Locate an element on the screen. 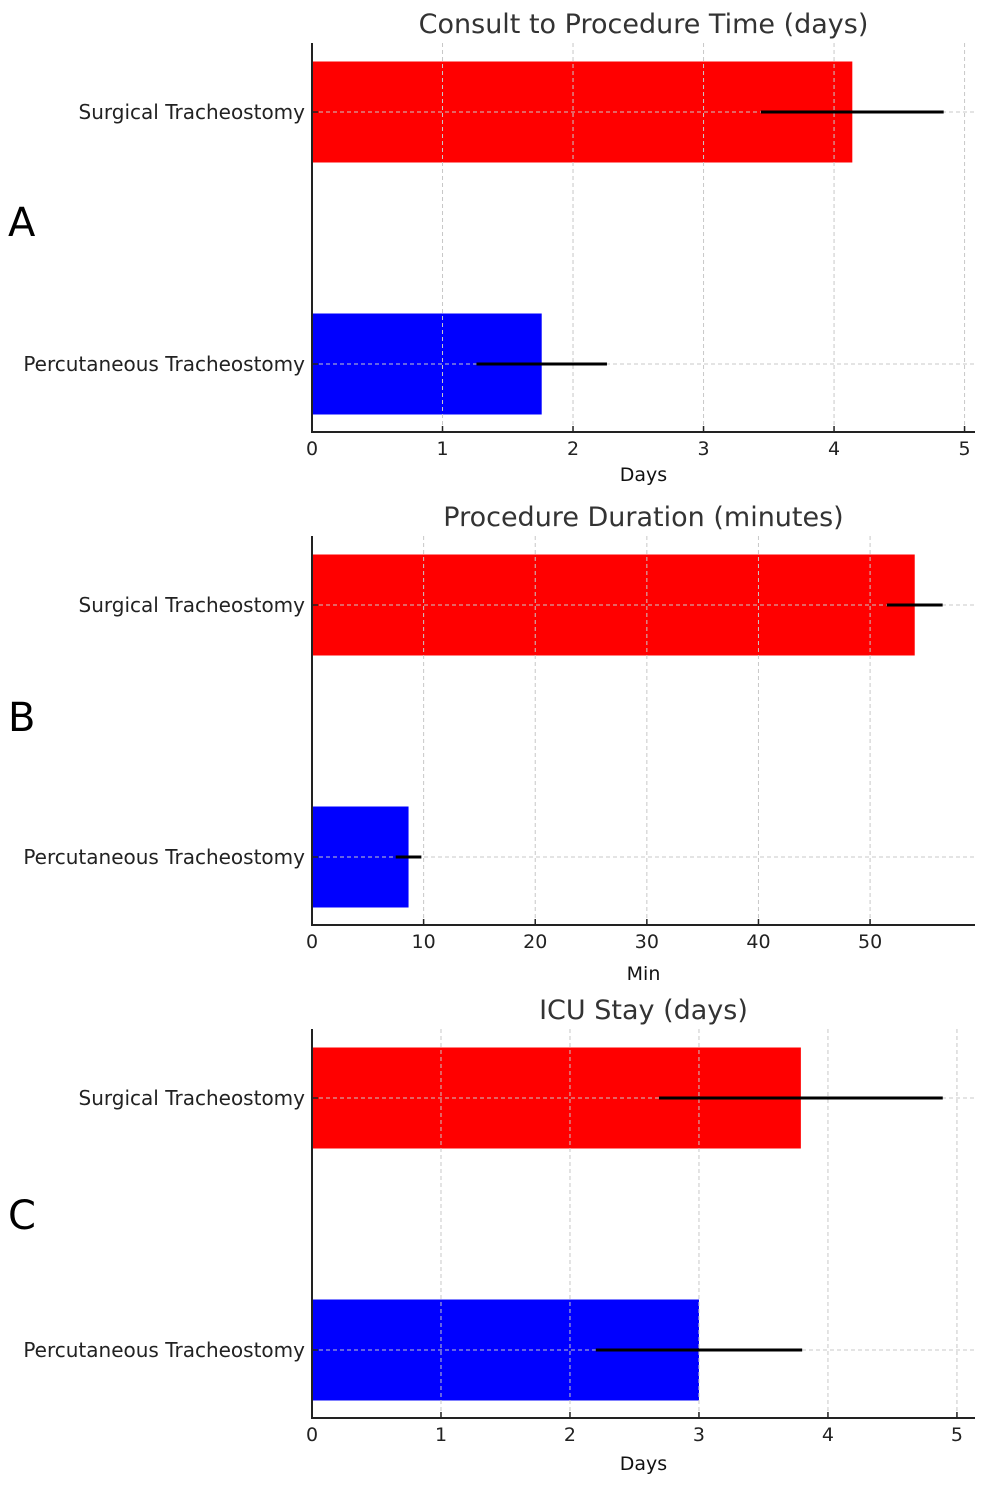 This screenshot has width=986, height=1485. chart-title: Consult to Procedure Time (days) is located at coordinates (644, 24).